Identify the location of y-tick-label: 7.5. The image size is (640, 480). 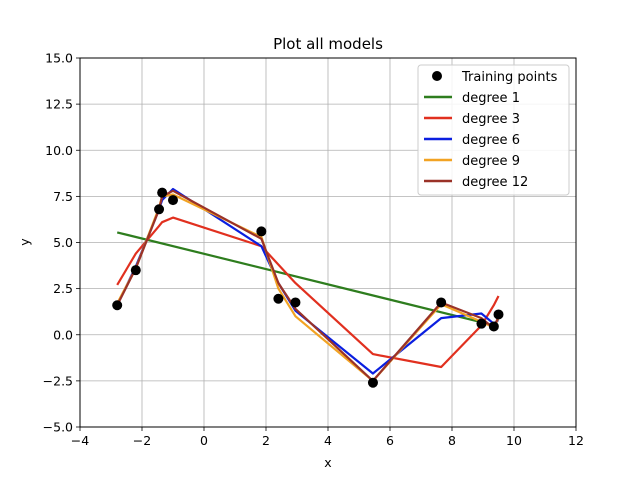
(63, 196).